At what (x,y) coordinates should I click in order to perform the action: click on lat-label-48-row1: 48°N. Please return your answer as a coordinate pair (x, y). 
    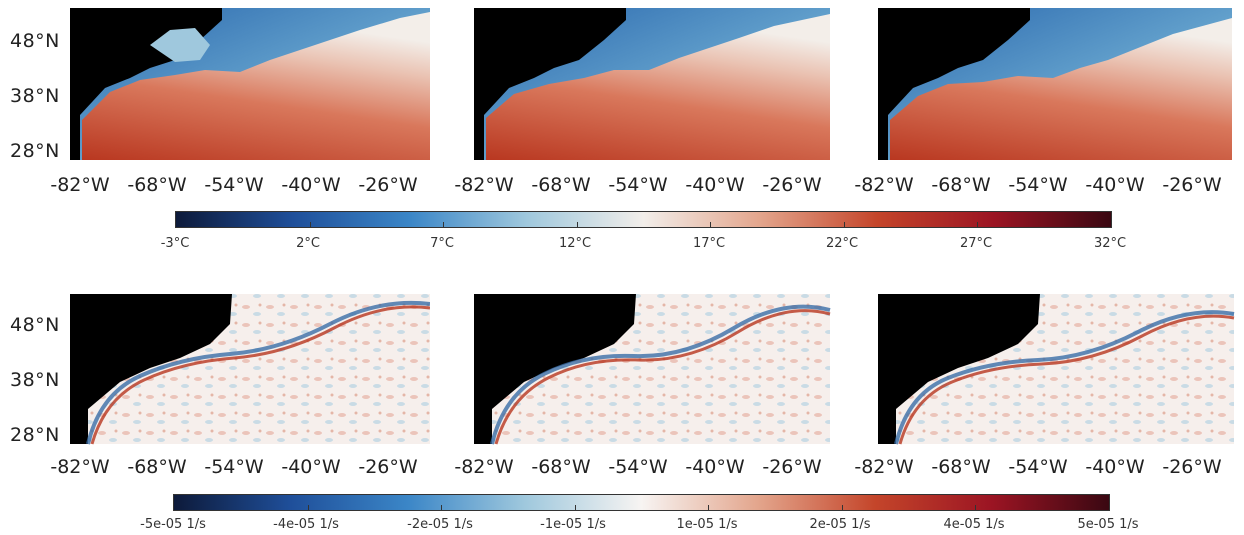
    Looking at the image, I should click on (35, 41).